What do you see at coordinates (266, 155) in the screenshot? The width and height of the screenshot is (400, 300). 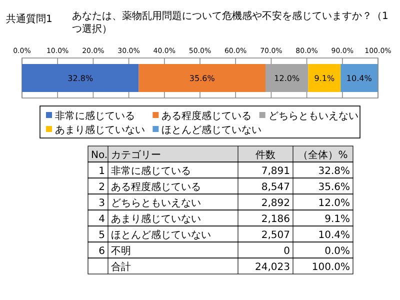 I see `text: 件数` at bounding box center [266, 155].